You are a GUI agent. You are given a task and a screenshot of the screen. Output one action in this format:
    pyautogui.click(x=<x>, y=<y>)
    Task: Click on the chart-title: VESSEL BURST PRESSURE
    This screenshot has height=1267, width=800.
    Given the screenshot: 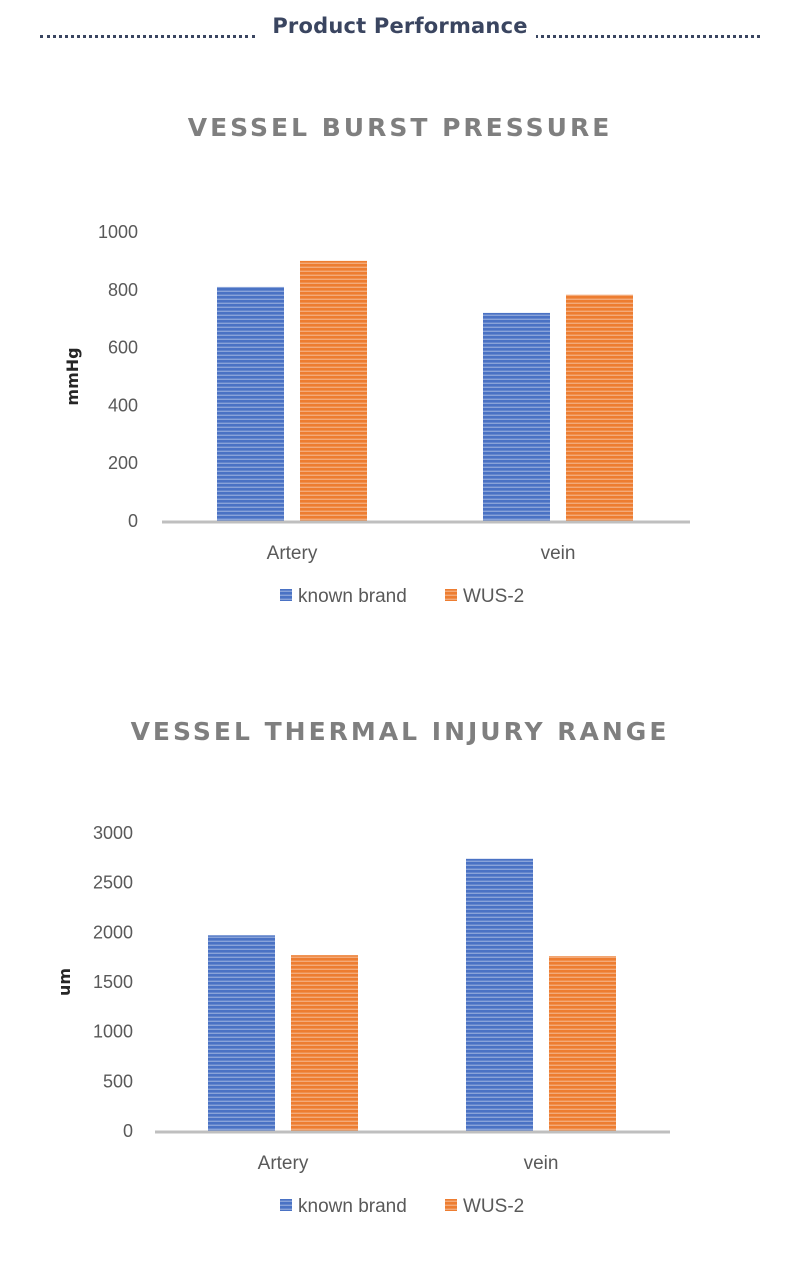 What is the action you would take?
    pyautogui.click(x=400, y=127)
    